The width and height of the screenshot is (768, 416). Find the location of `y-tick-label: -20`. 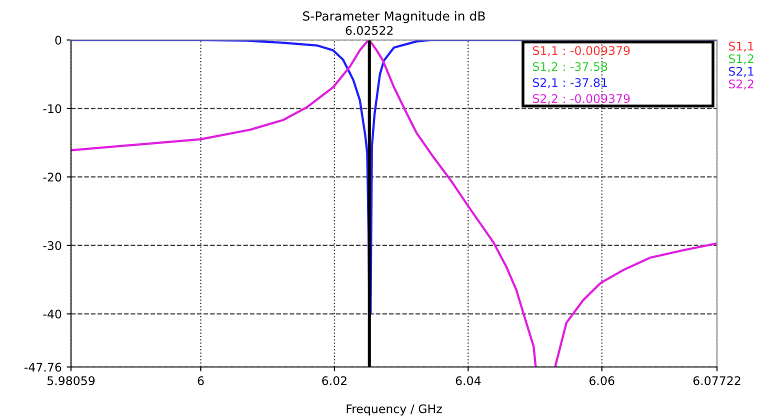

y-tick-label: -20 is located at coordinates (52, 177).